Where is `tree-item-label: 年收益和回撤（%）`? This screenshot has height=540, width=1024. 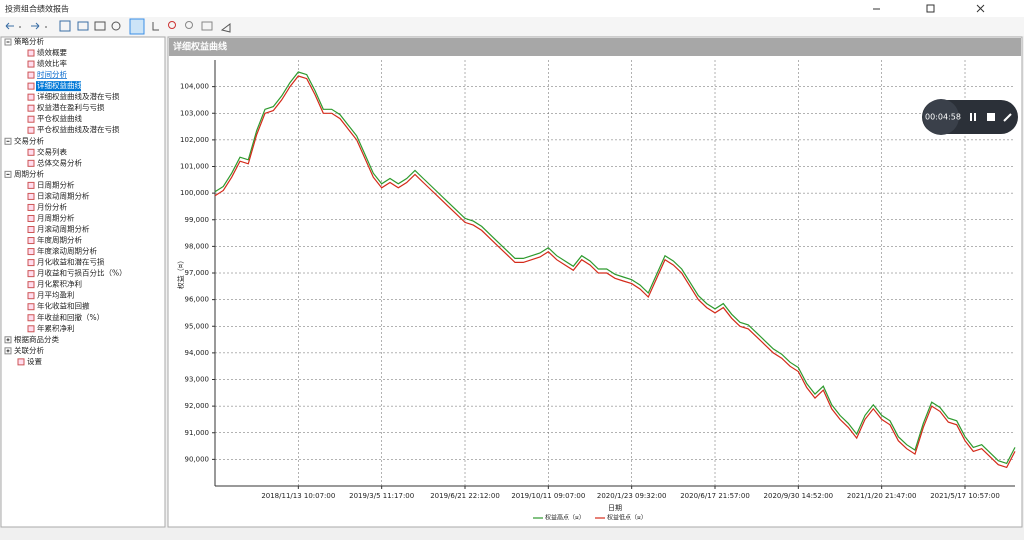 tree-item-label: 年收益和回撤（%） is located at coordinates (70, 317).